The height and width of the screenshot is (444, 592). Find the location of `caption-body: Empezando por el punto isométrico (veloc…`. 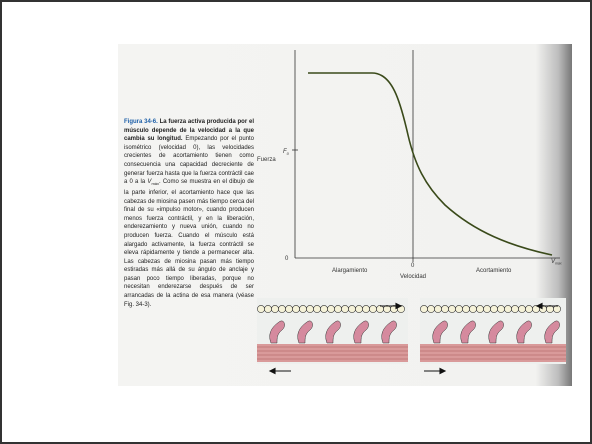

caption-body: Empezando por el punto isométrico (veloc… is located at coordinates (189, 161).